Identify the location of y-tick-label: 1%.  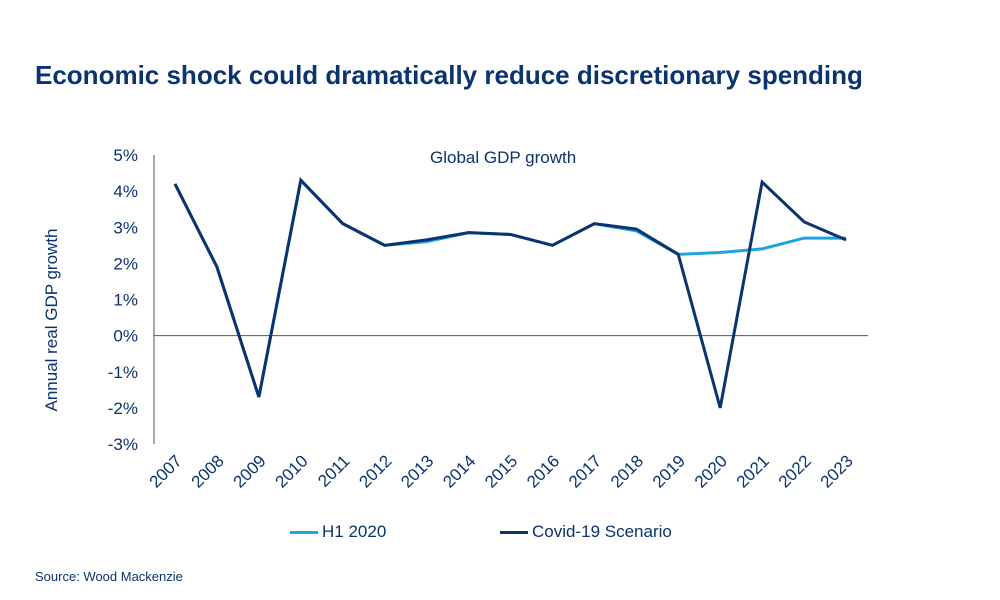
(125, 300).